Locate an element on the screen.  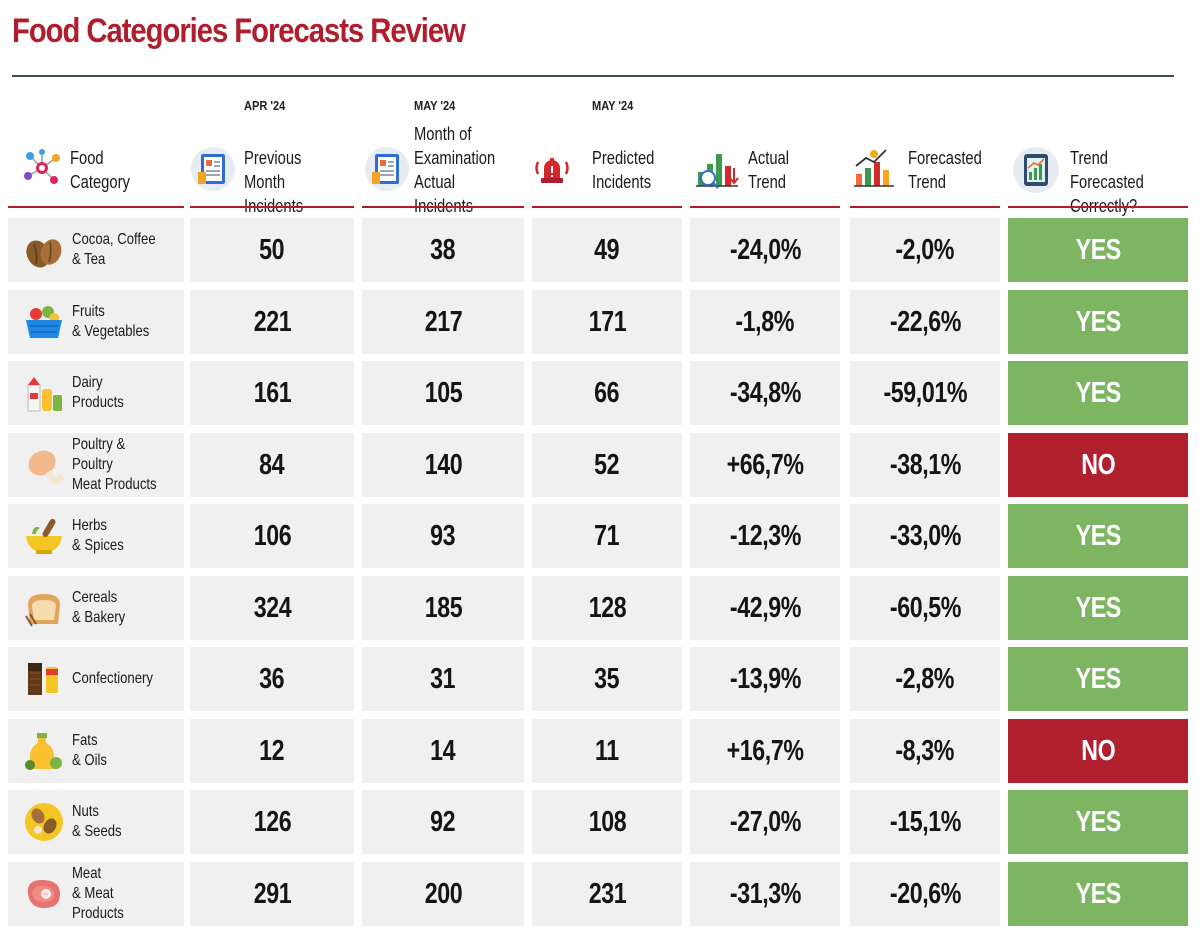
predicted-cell: 171 is located at coordinates (607, 322).